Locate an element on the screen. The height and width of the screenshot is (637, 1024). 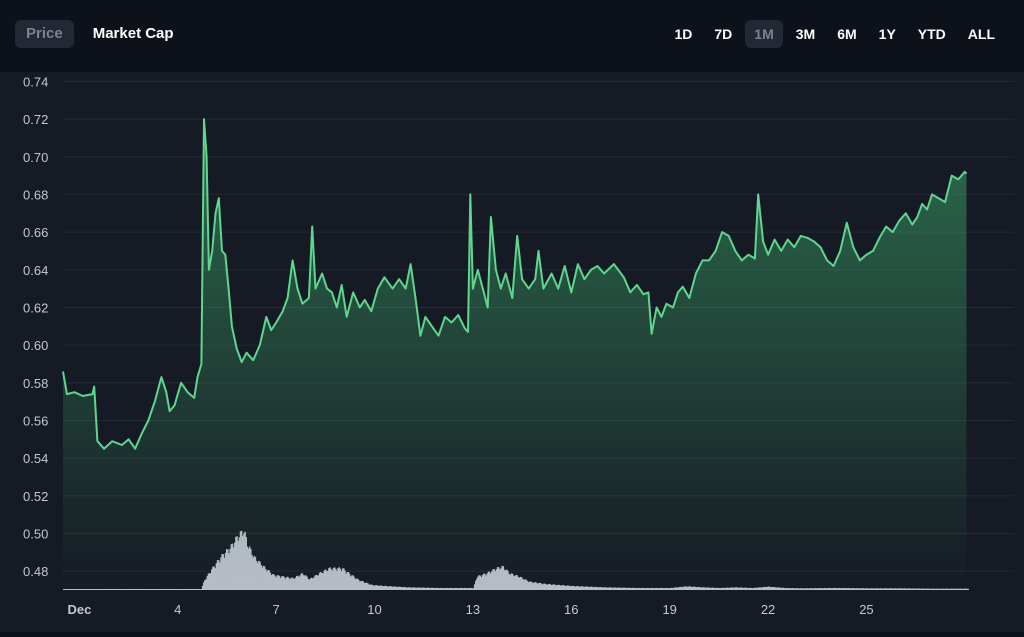
range-tab-6m: 6M is located at coordinates (847, 34).